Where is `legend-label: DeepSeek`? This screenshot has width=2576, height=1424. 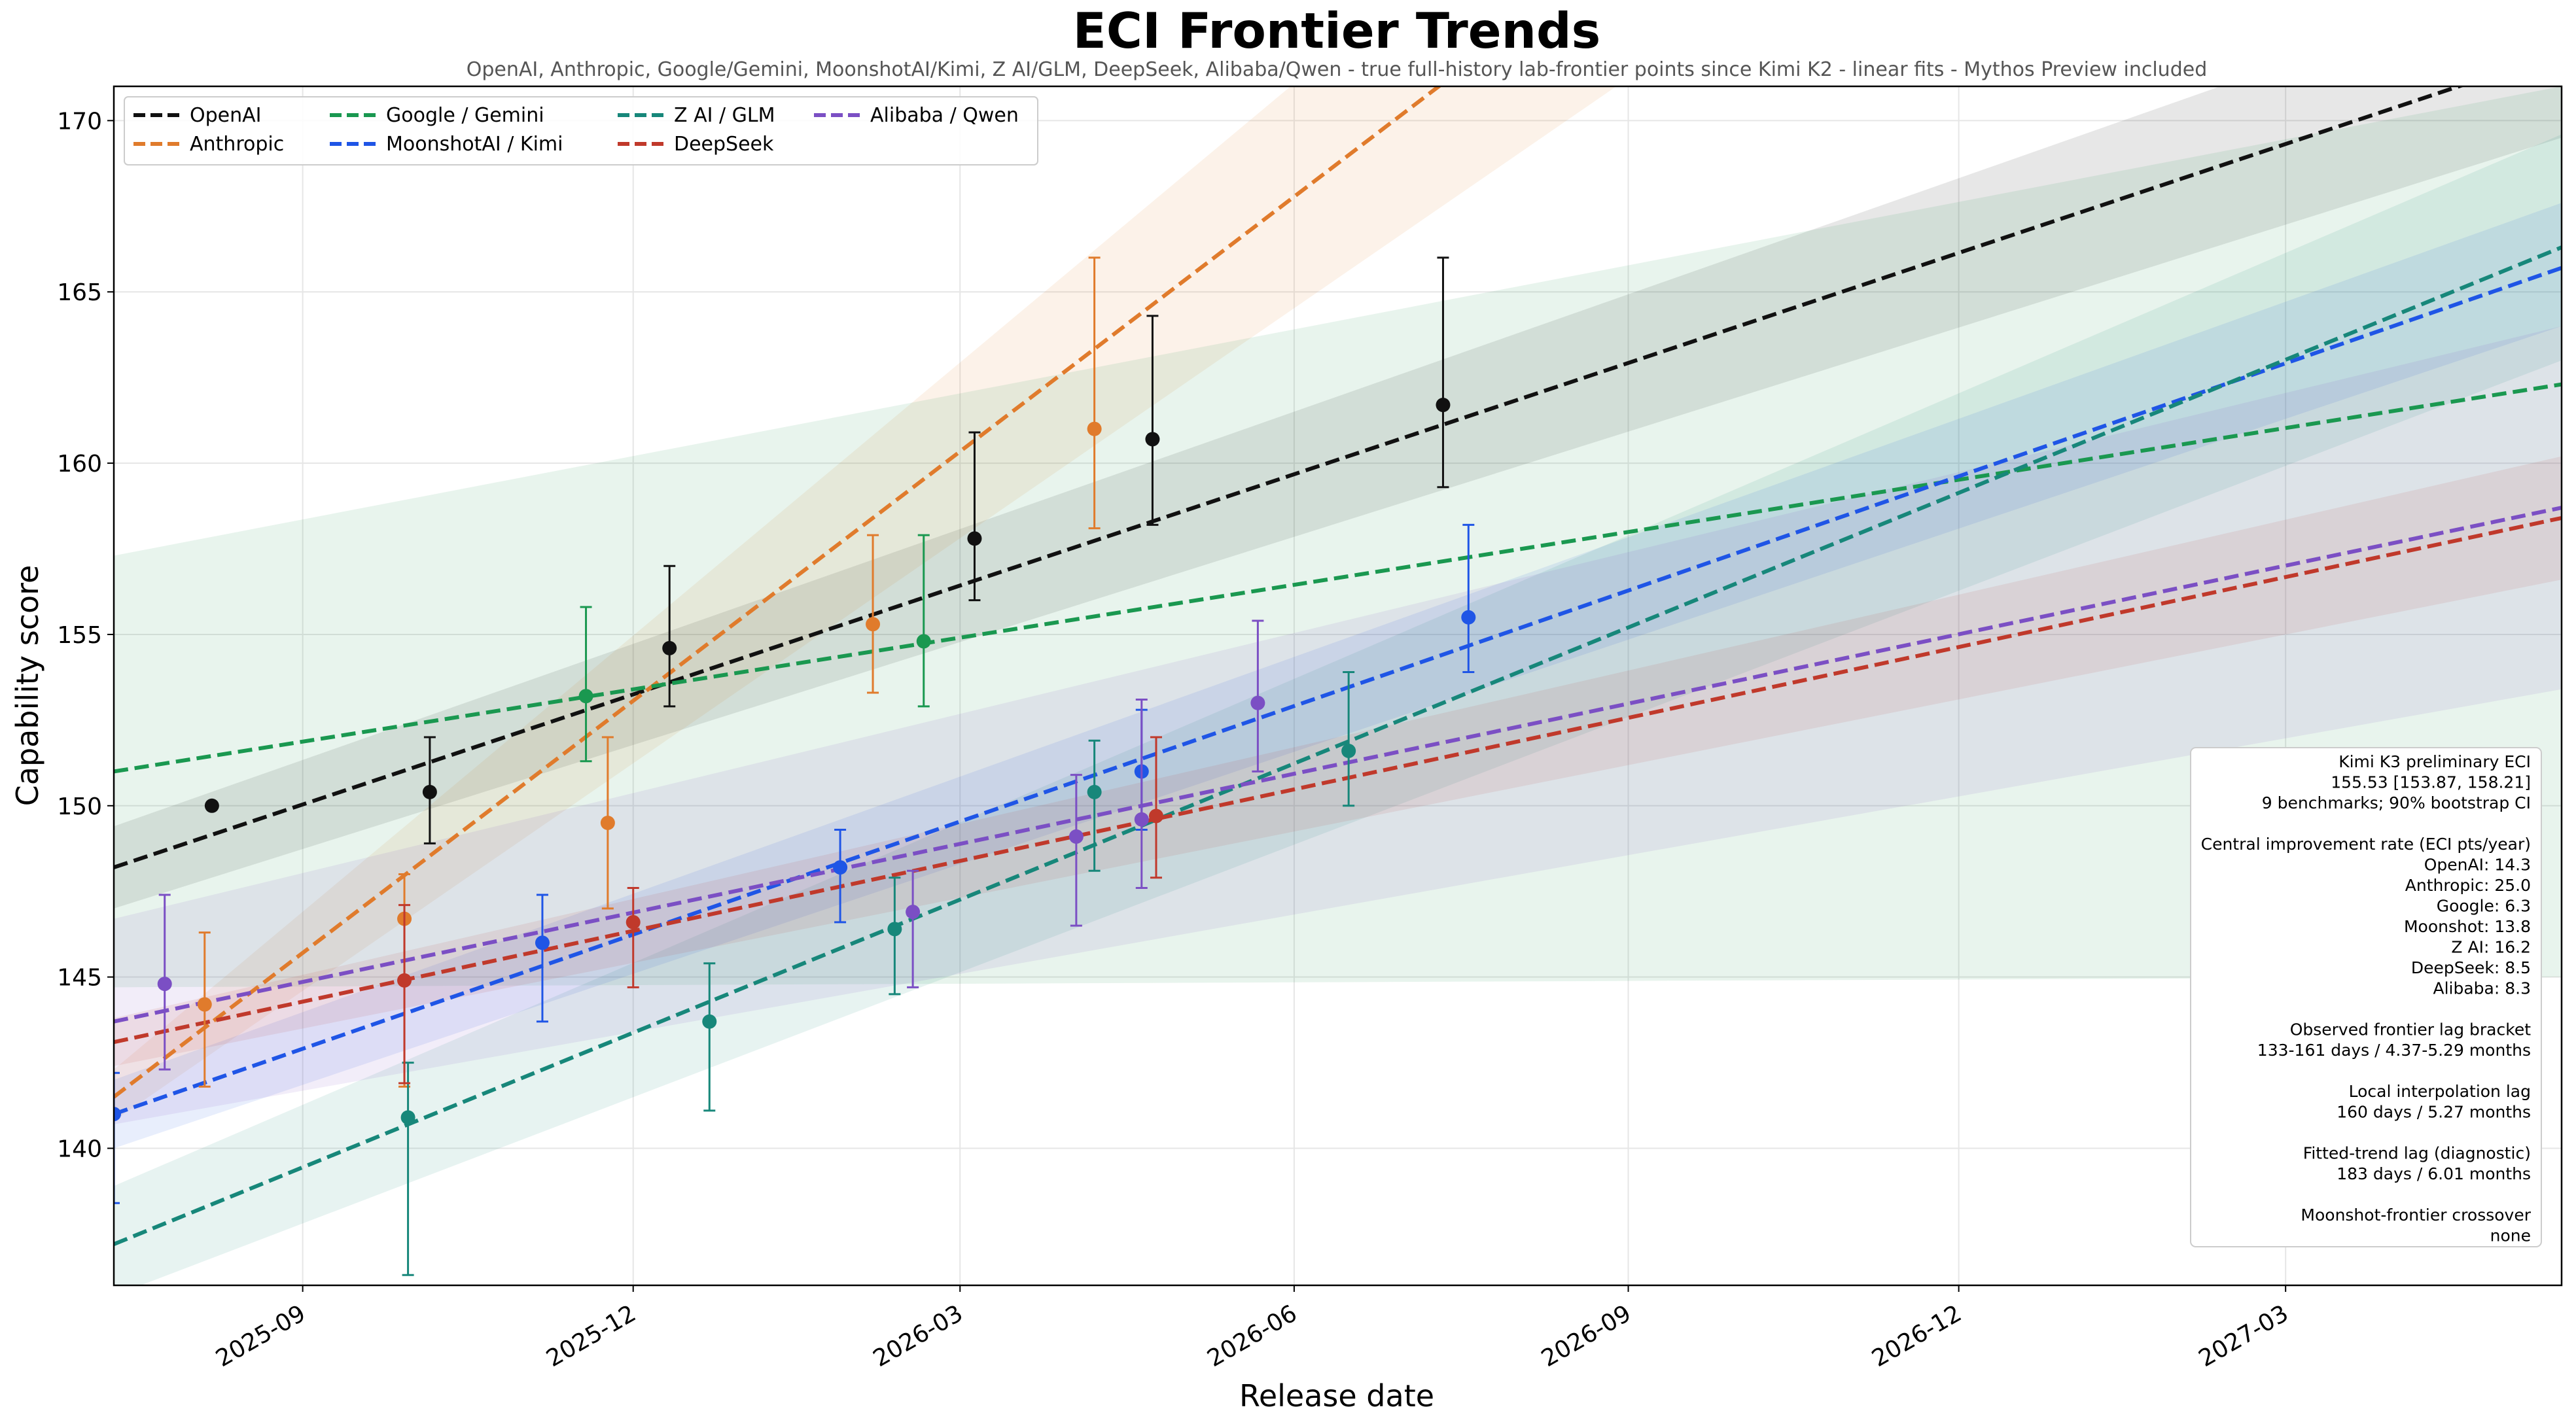 legend-label: DeepSeek is located at coordinates (724, 144).